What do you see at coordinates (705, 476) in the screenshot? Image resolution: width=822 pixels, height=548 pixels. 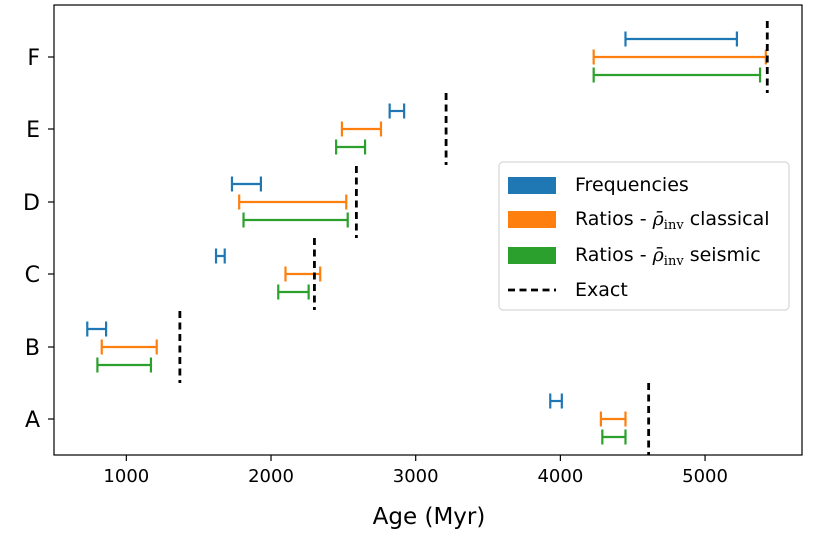 I see `x-tick-label: 5000` at bounding box center [705, 476].